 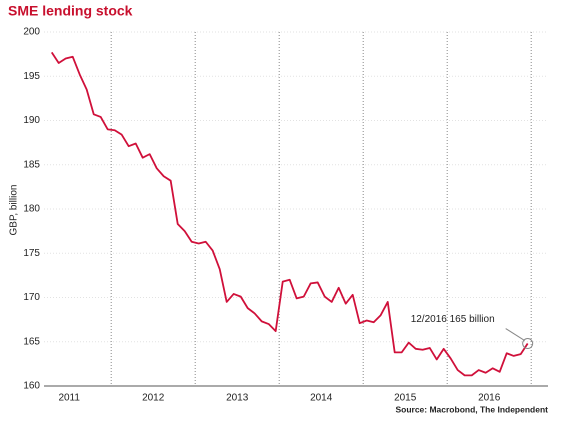 I want to click on y-tick-label: 200, so click(x=31, y=32).